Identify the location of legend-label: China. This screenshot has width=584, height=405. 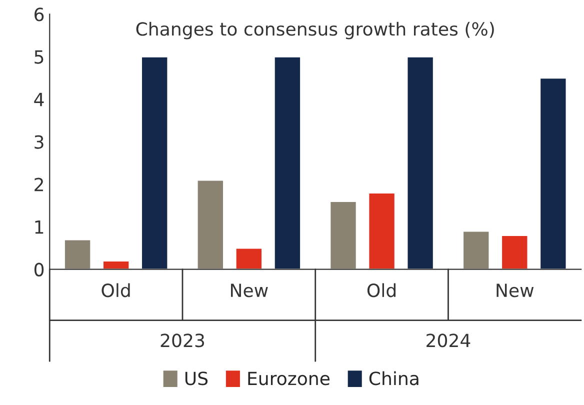
(393, 378).